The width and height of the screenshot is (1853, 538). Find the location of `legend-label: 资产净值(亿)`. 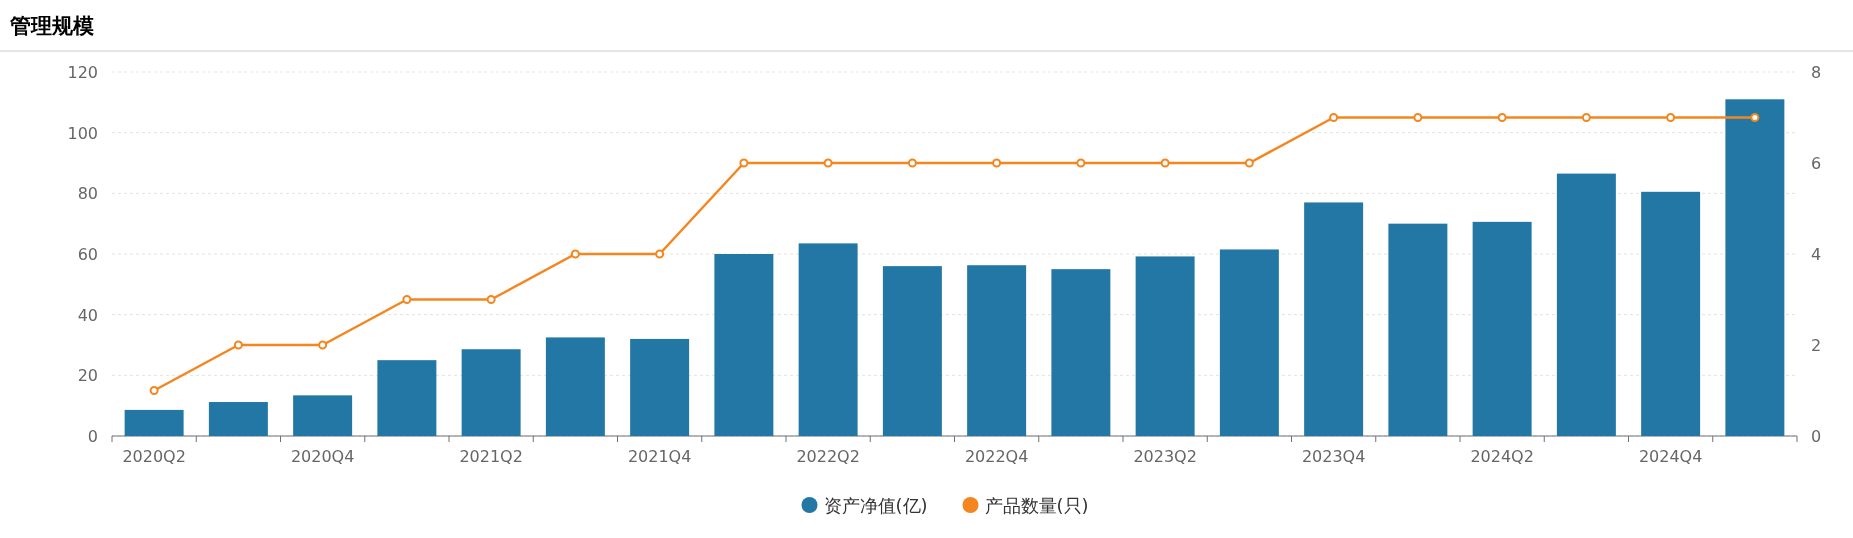

legend-label: 资产净值(亿) is located at coordinates (875, 505).